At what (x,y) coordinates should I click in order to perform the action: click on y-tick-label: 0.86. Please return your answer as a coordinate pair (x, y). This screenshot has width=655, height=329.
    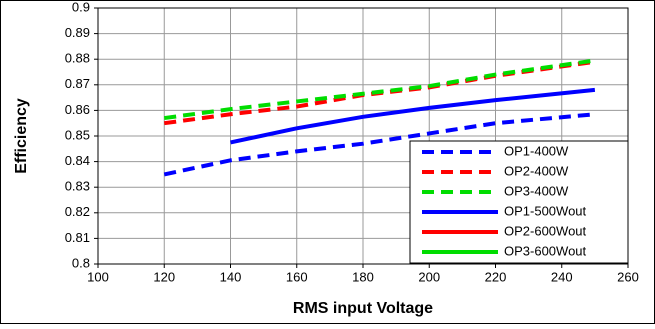
    Looking at the image, I should click on (77, 109).